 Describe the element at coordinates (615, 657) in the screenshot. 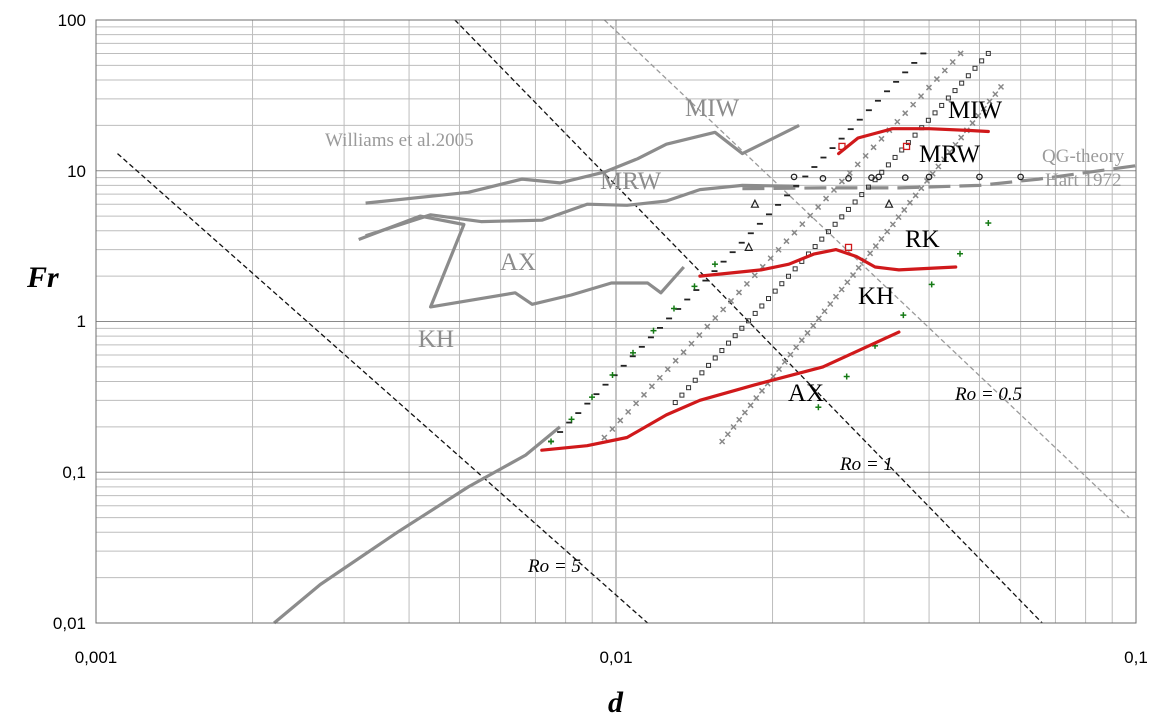

I see `x-tick-label: 0,01` at that location.